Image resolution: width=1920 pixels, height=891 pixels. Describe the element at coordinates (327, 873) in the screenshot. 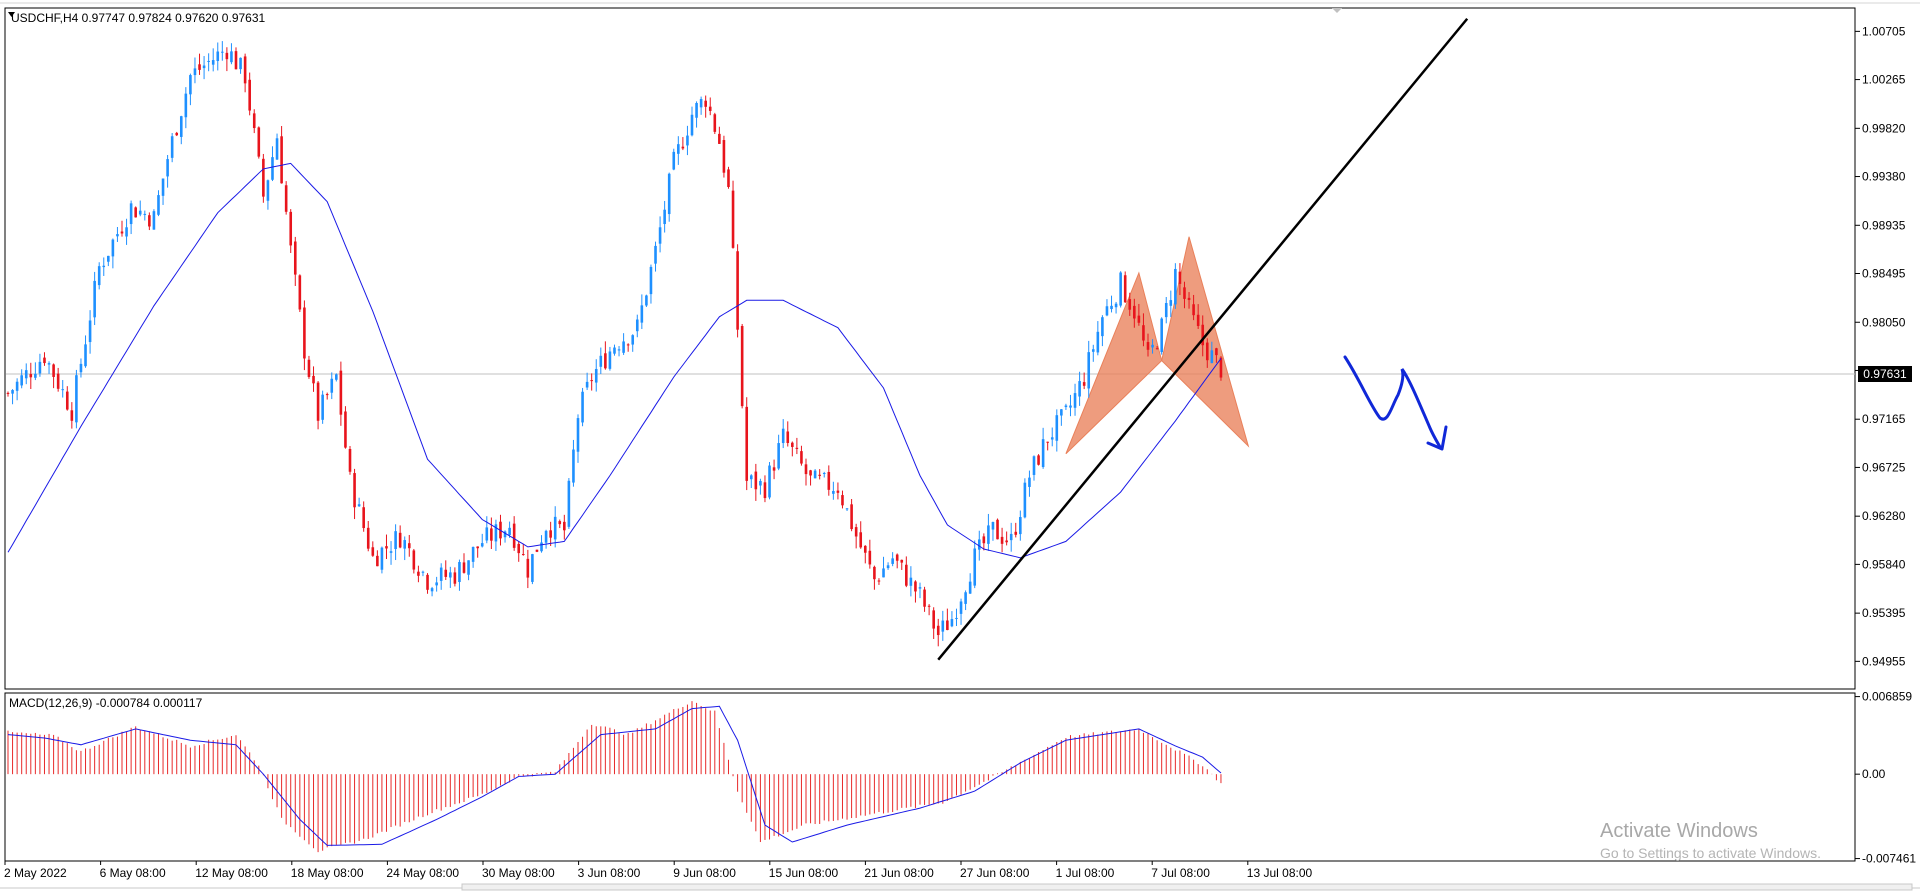

I see `time-tick-label: 18 May 08:00` at that location.